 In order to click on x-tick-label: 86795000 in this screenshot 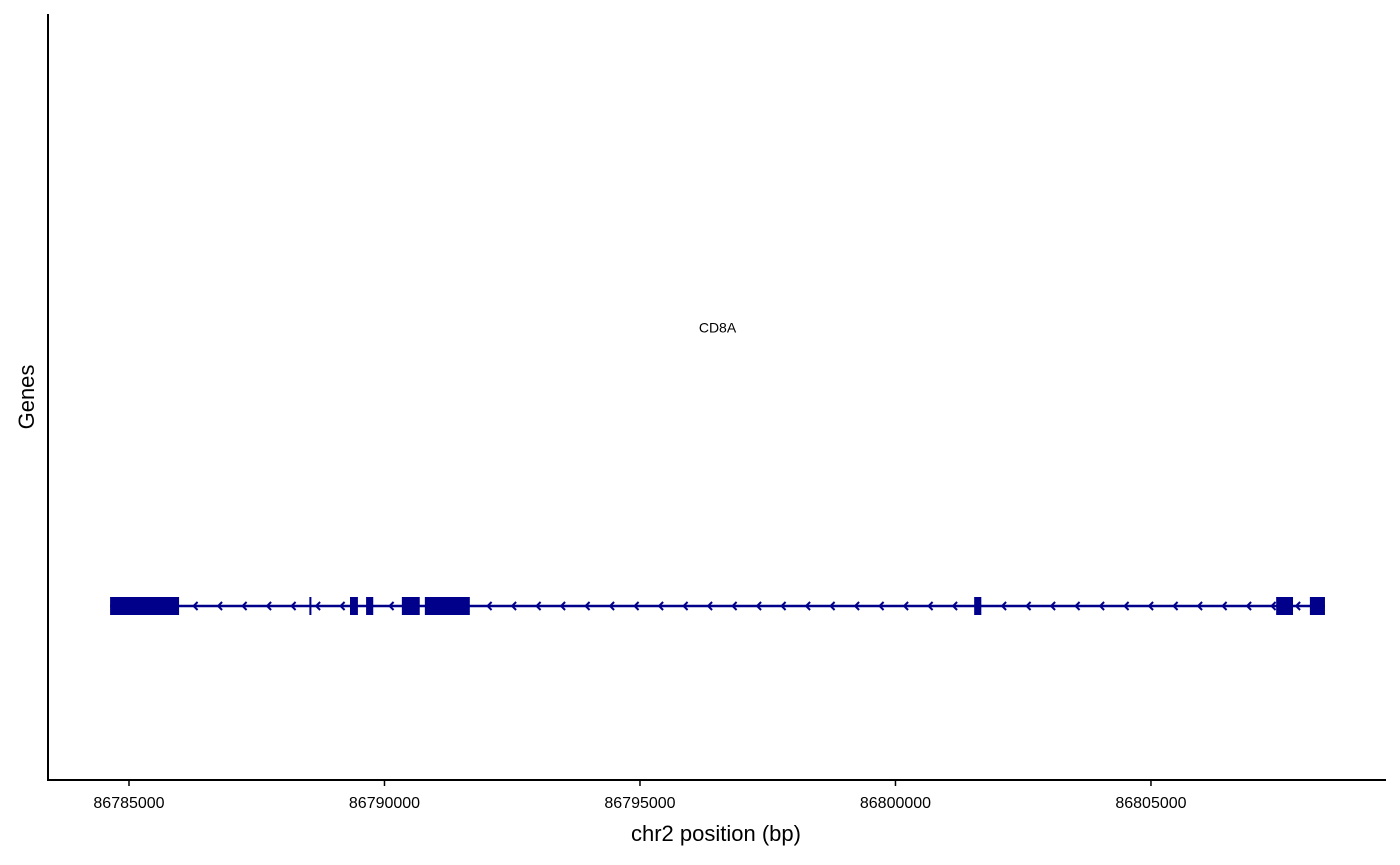, I will do `click(639, 803)`.